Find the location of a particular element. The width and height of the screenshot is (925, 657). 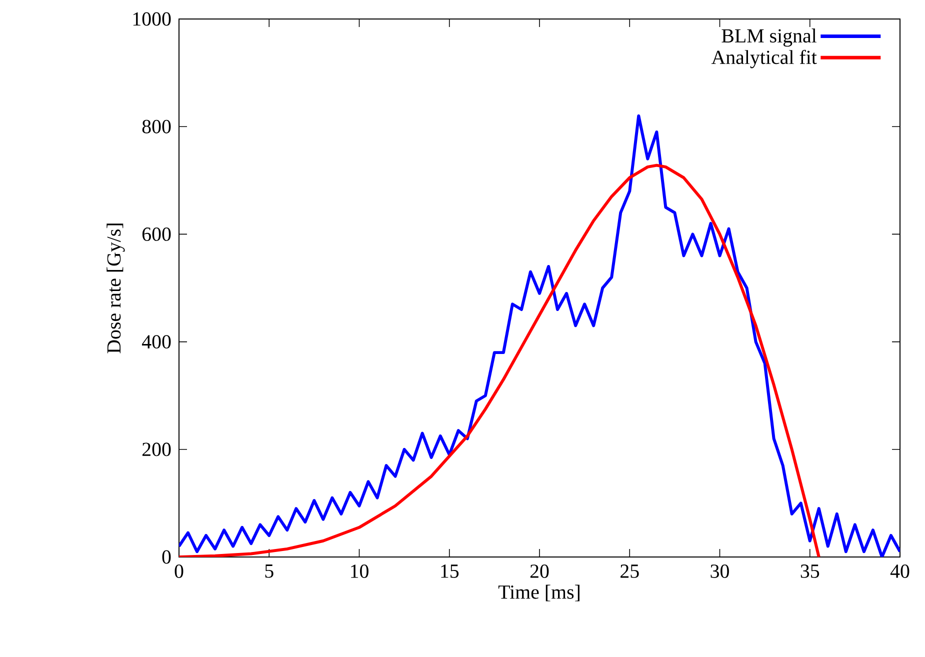

x-tick-label: 25 is located at coordinates (629, 571).